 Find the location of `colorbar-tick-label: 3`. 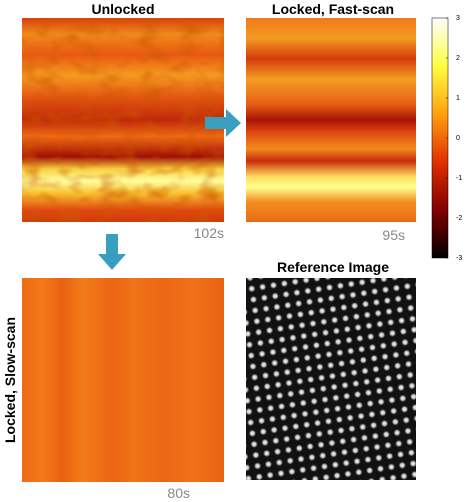

colorbar-tick-label: 3 is located at coordinates (458, 18).